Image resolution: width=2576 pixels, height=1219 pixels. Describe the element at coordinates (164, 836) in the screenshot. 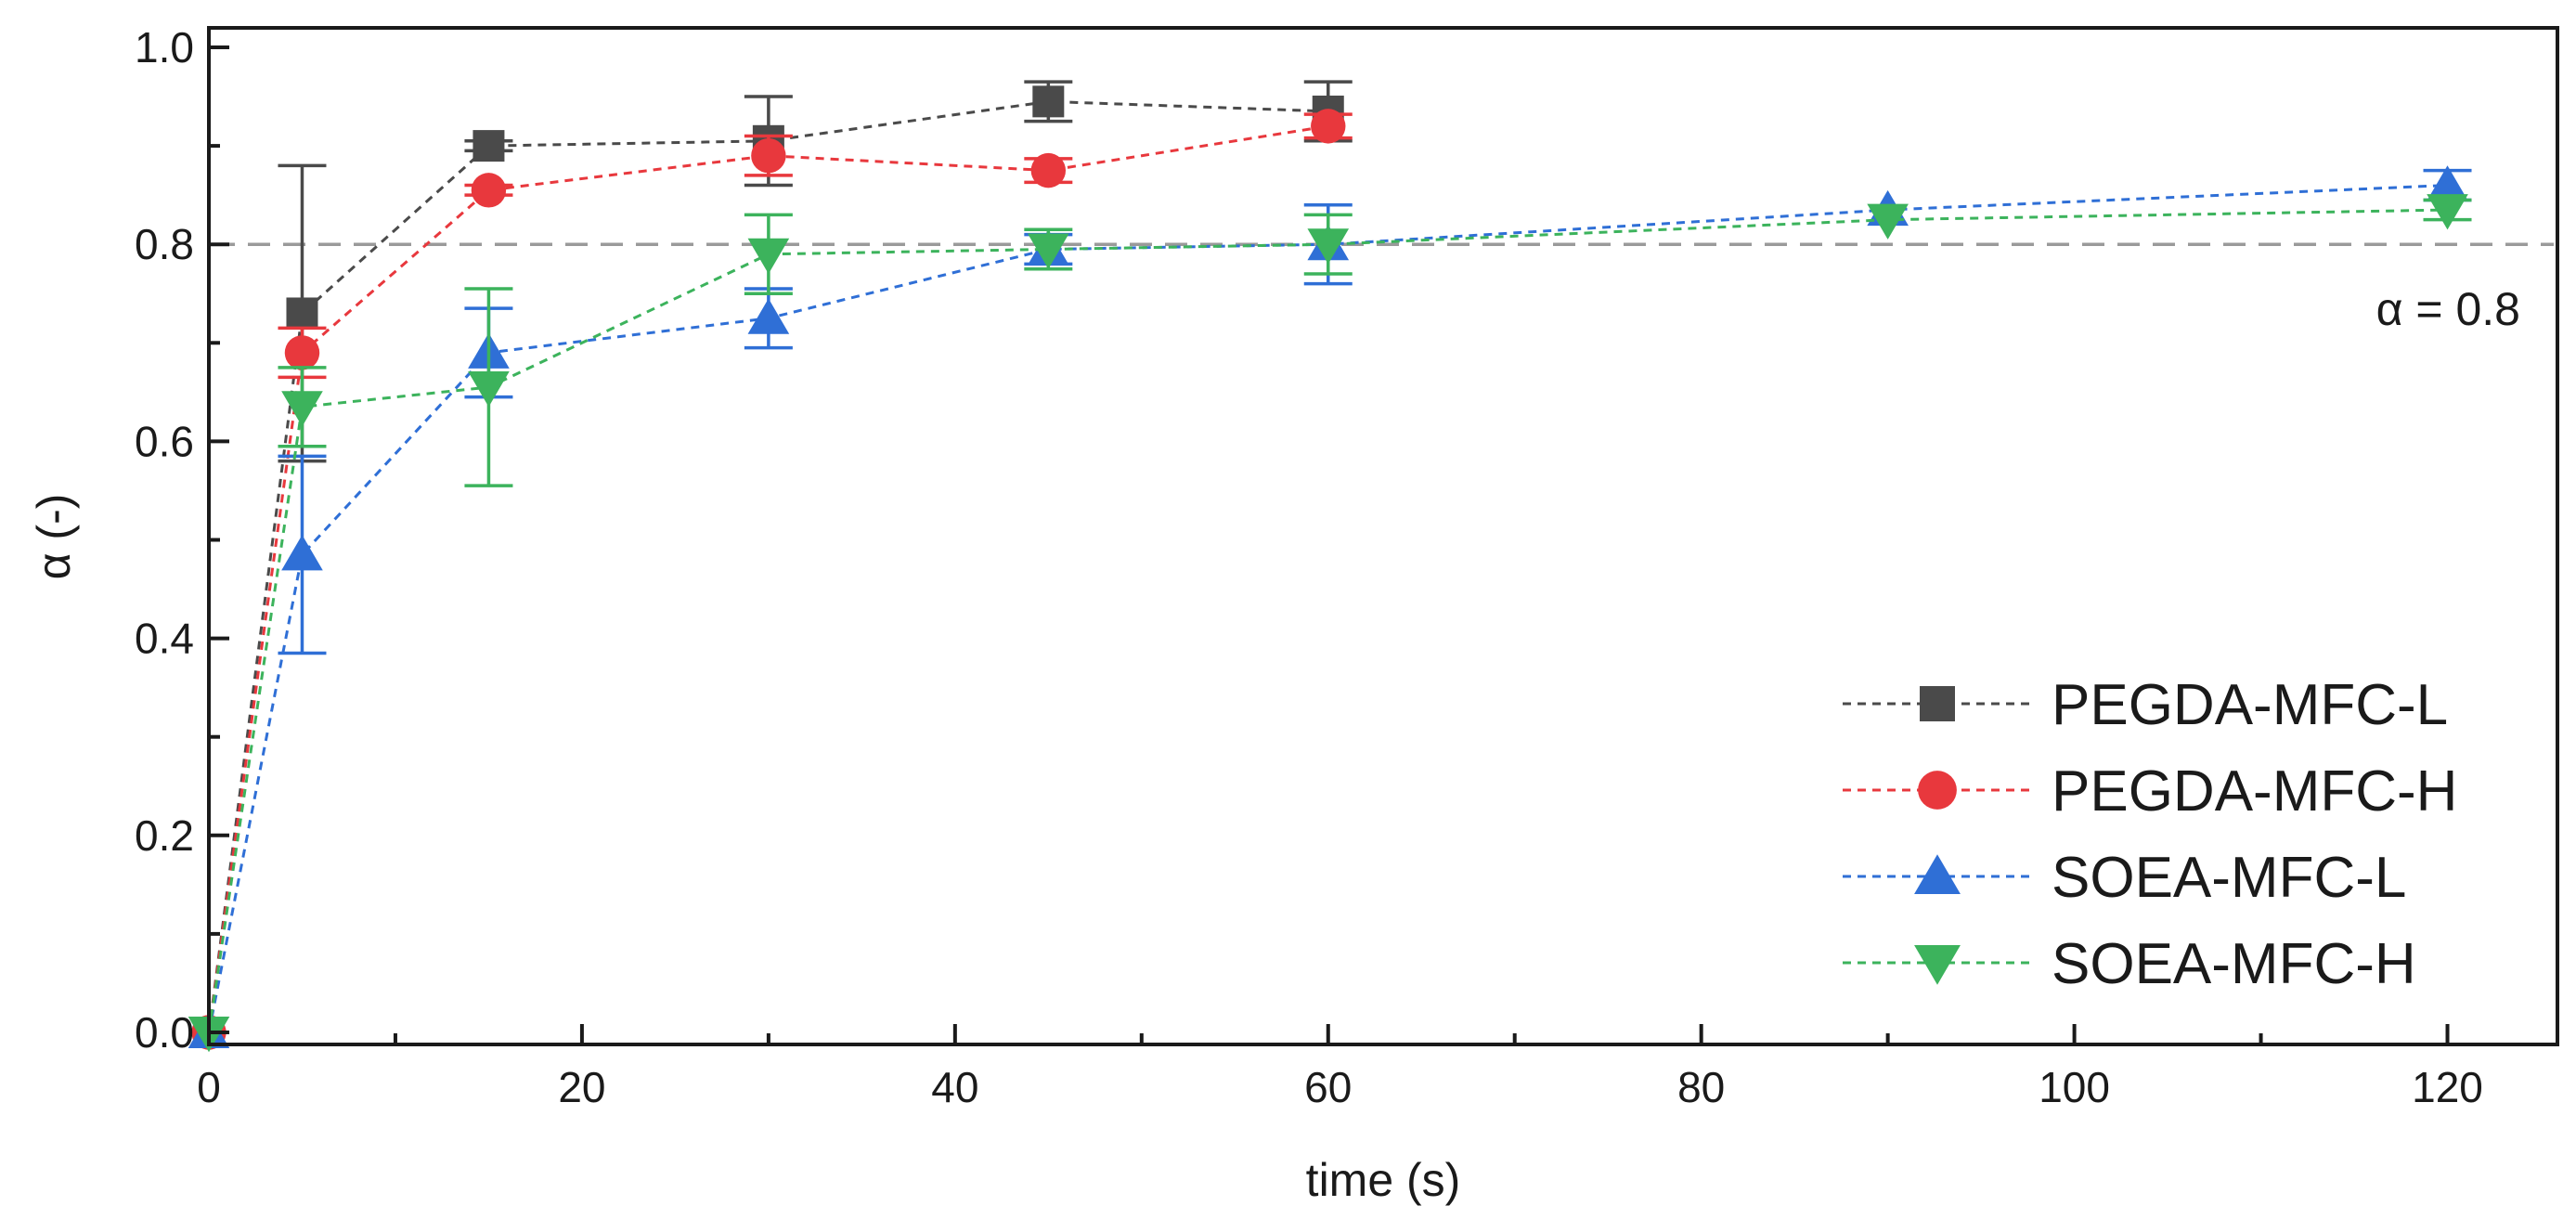

I see `y-tick-label: 0.2` at that location.